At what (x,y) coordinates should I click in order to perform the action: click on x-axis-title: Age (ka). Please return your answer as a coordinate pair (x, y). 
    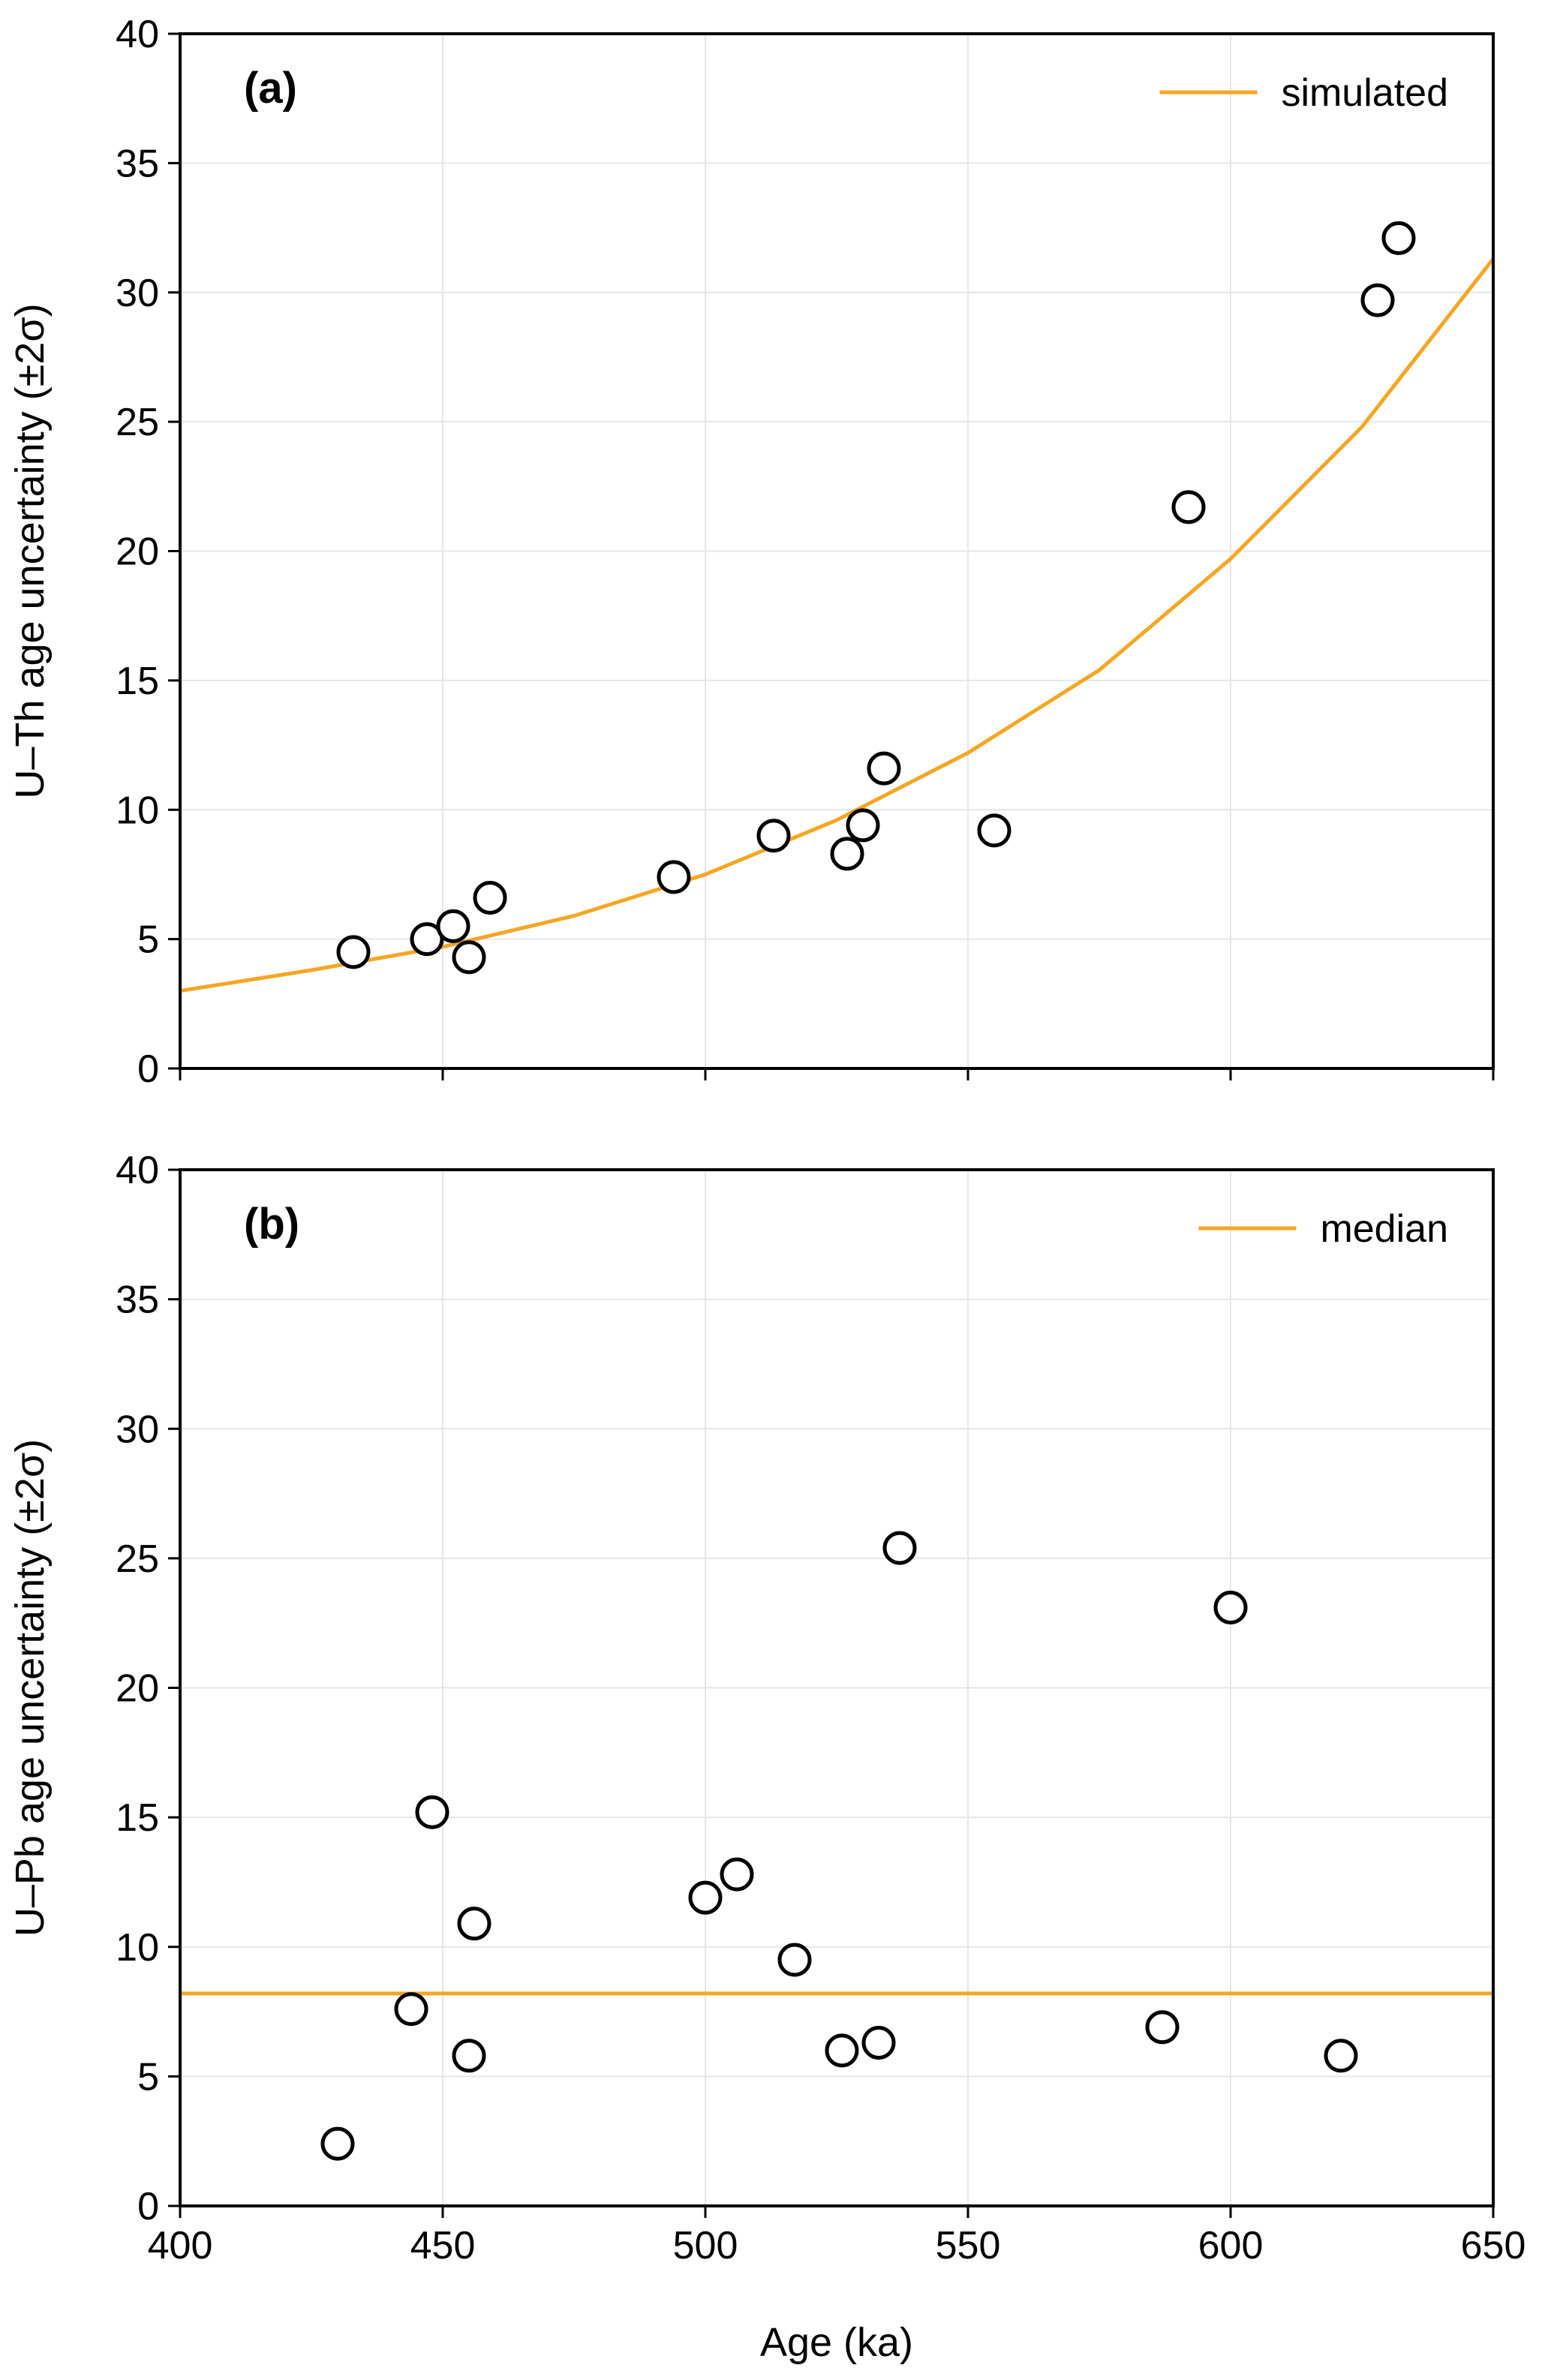
    Looking at the image, I should click on (837, 2342).